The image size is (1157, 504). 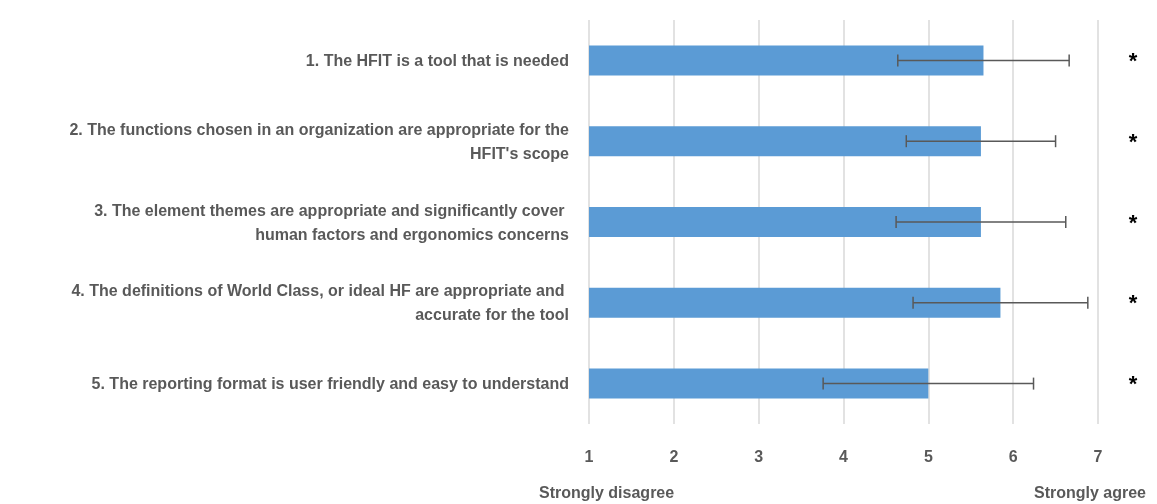 I want to click on x-tick-label: 1, so click(x=589, y=456).